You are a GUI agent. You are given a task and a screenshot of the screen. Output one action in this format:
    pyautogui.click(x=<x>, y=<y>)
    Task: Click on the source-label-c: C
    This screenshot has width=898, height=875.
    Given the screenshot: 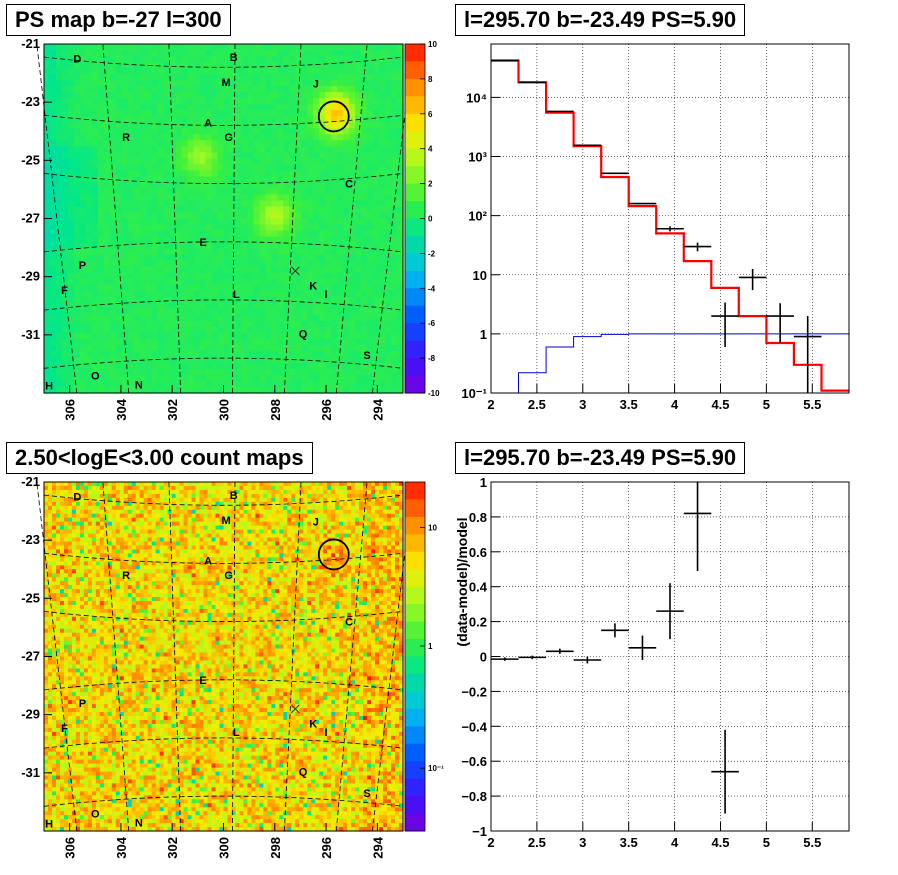 What is the action you would take?
    pyautogui.click(x=349, y=185)
    